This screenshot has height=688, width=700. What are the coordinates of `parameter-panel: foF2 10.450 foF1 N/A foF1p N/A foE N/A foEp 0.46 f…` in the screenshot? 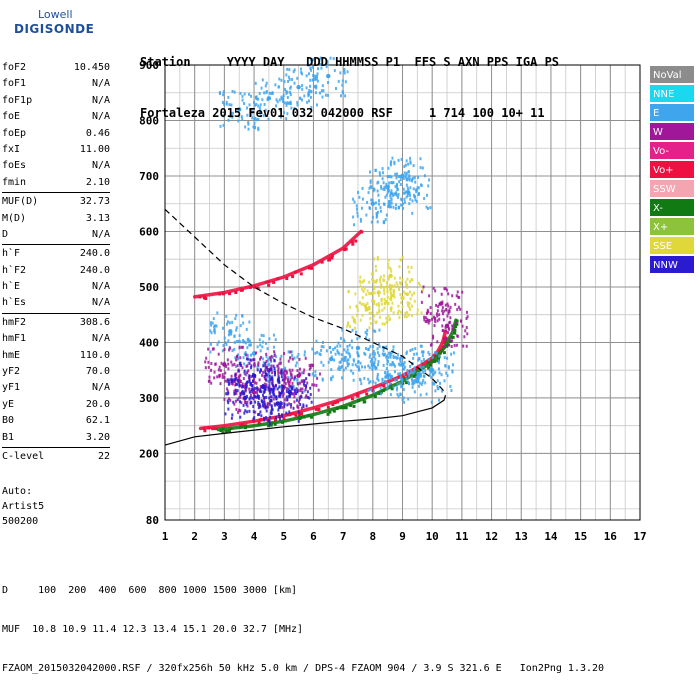 It's located at (56, 262).